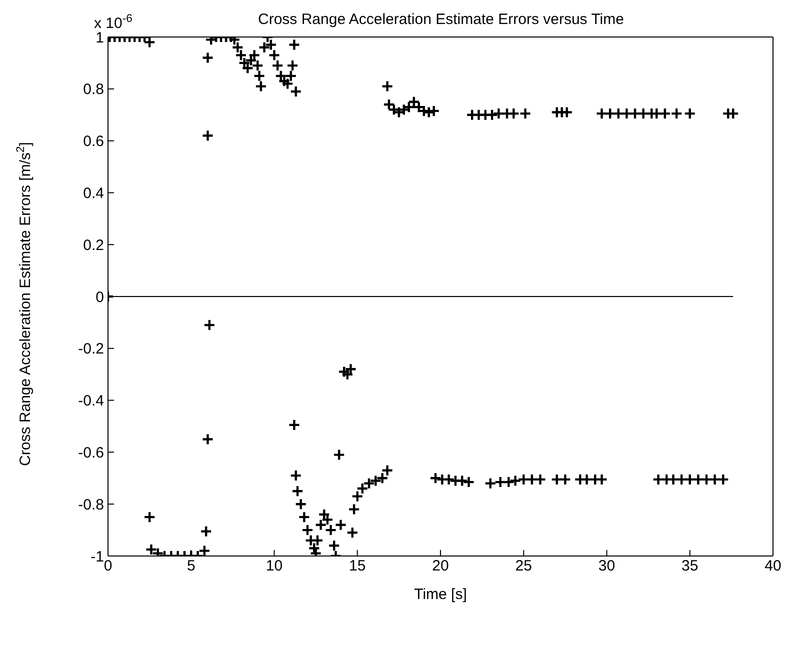 This screenshot has height=652, width=799. What do you see at coordinates (607, 566) in the screenshot?
I see `x-tick-label: 30` at bounding box center [607, 566].